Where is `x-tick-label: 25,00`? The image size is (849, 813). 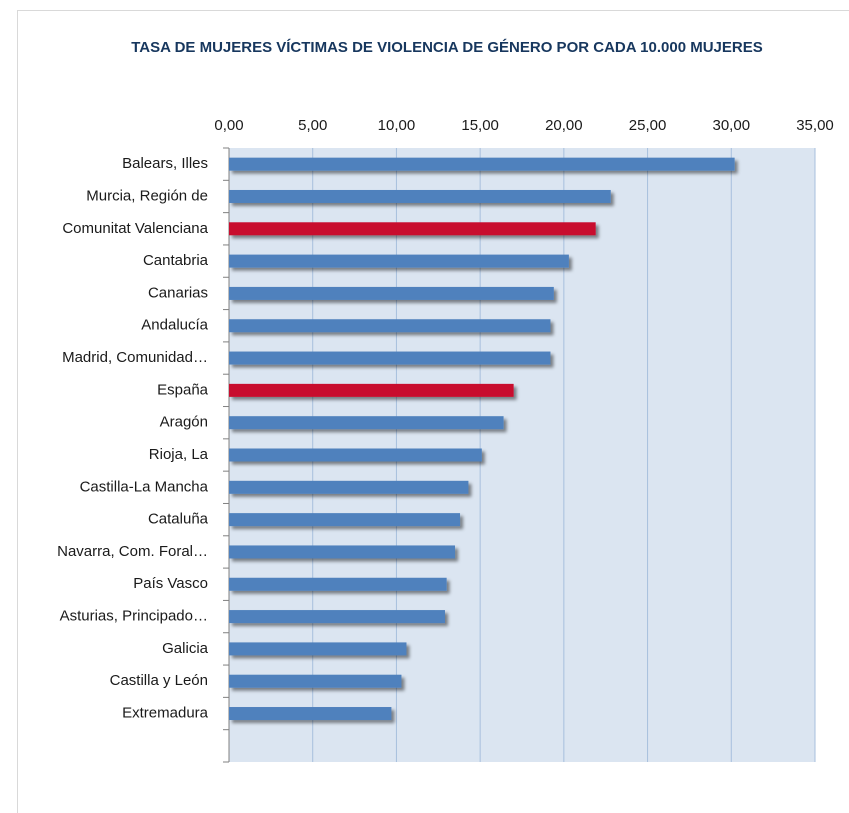 x-tick-label: 25,00 is located at coordinates (648, 125).